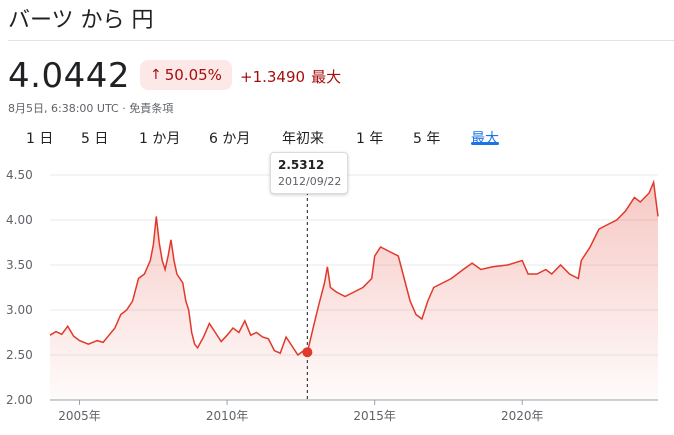 Image resolution: width=674 pixels, height=435 pixels. I want to click on y-tick-label: 3.00, so click(19, 310).